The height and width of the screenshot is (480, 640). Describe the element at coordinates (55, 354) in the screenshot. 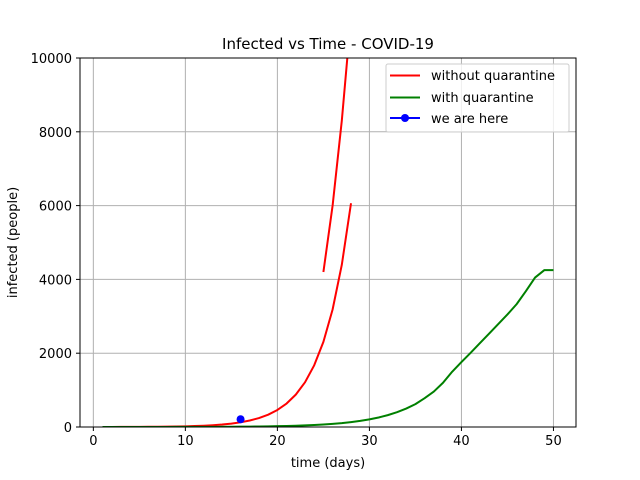

I see `y-tick-label: 2000` at that location.